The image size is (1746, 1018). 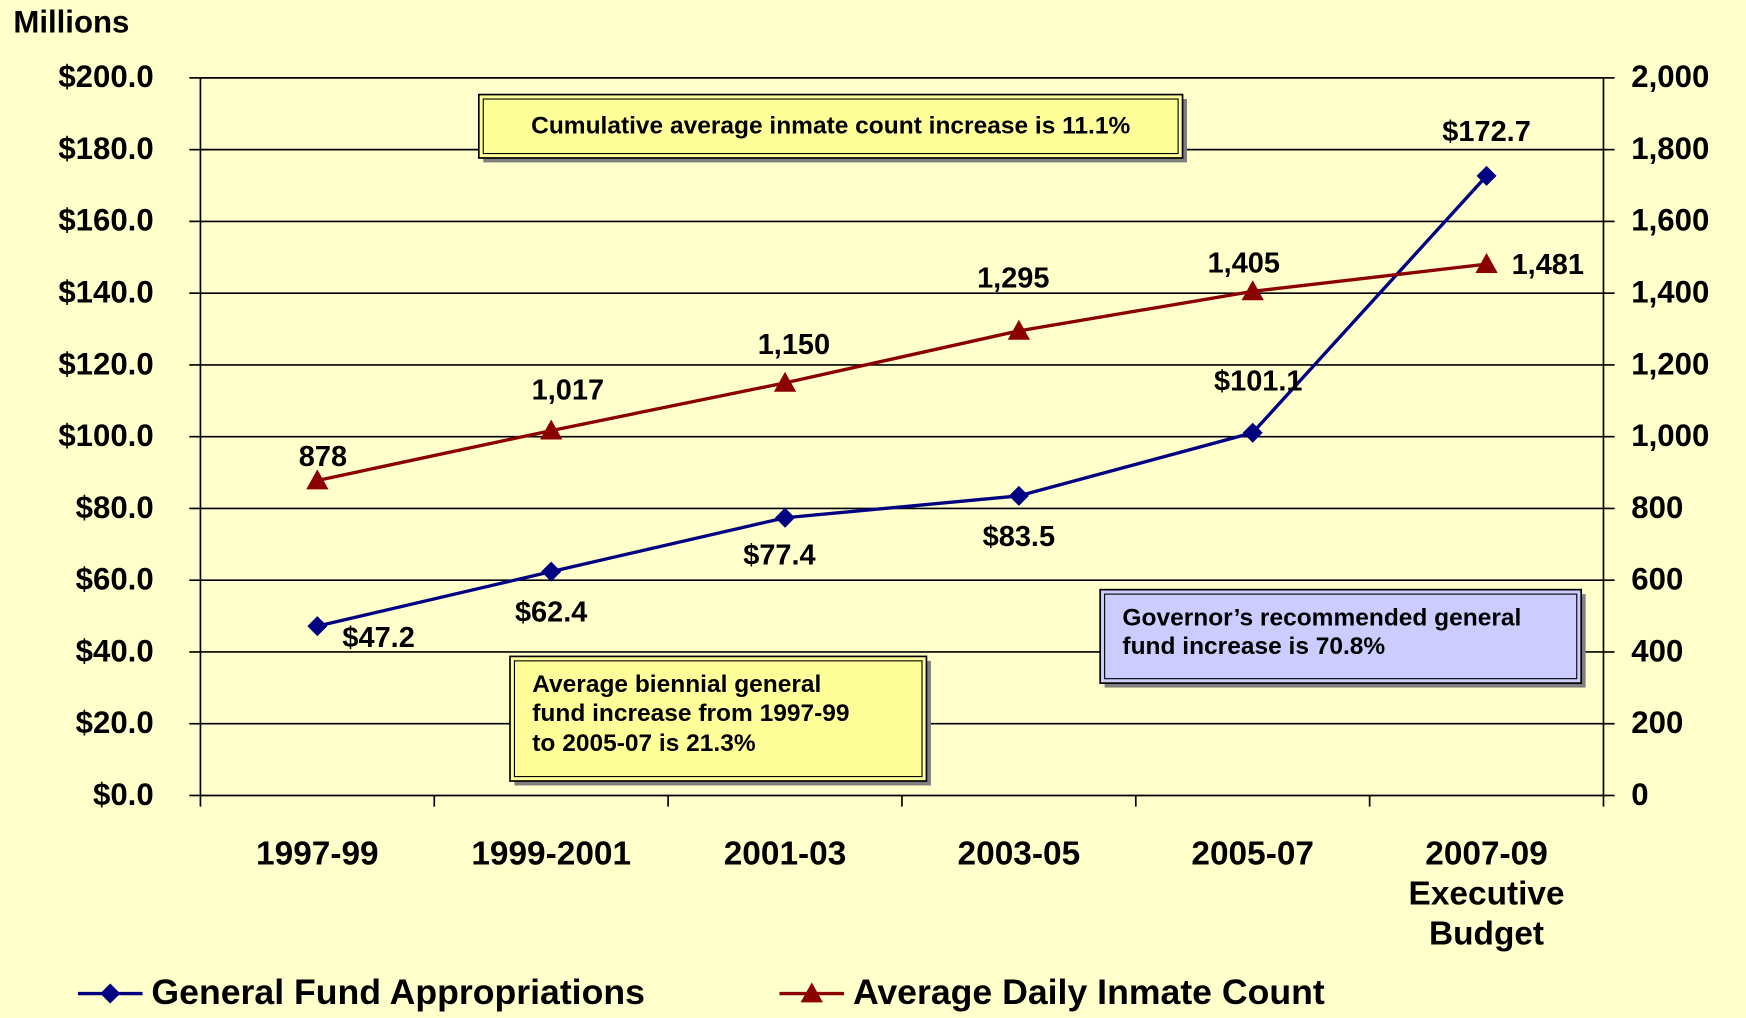 I want to click on legend-item: Average Daily Inmate Count, so click(x=1052, y=992).